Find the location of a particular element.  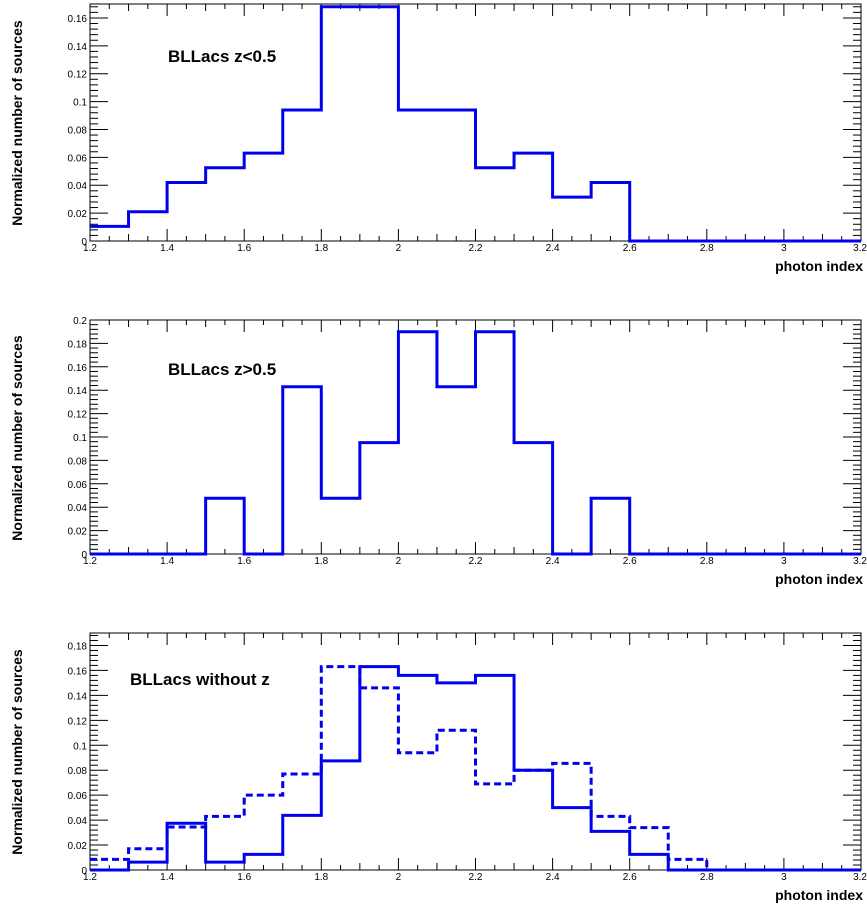

panel-title: BLLacs without z is located at coordinates (200, 679).